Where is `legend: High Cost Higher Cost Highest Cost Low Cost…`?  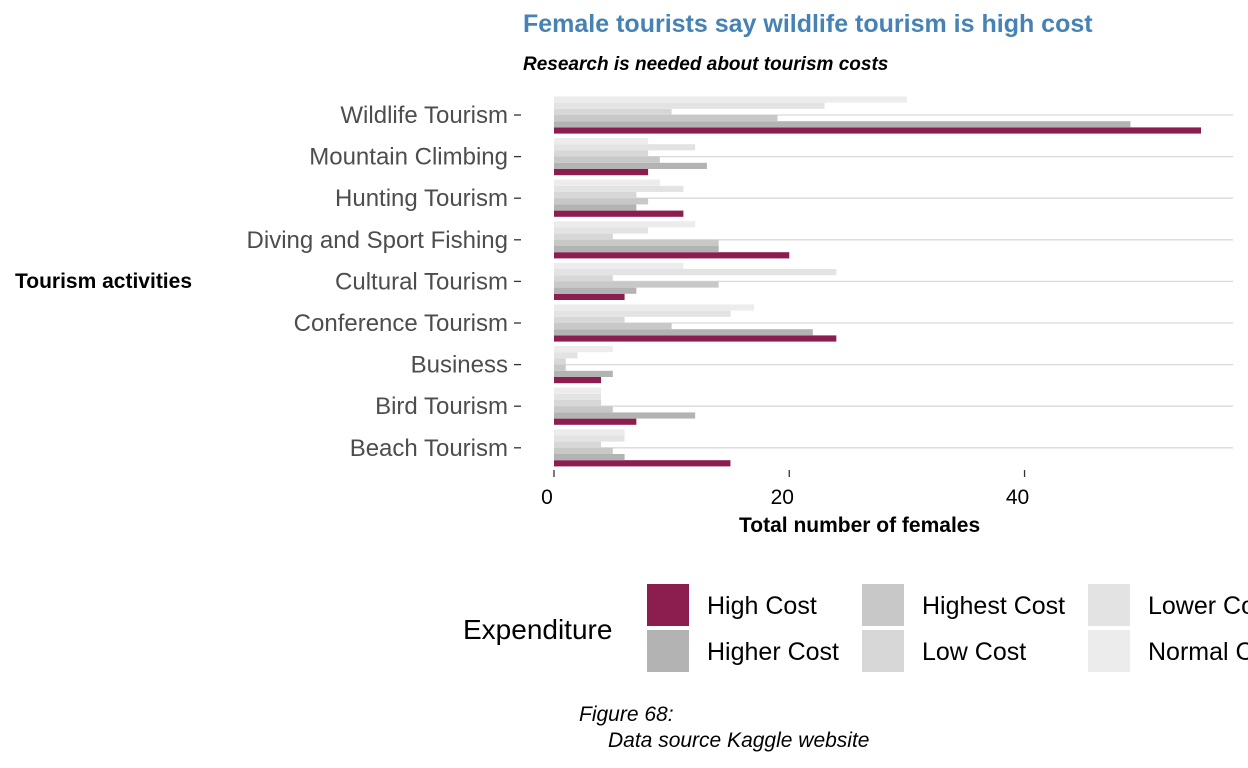 legend: High Cost Higher Cost Highest Cost Low Cost… is located at coordinates (947, 629).